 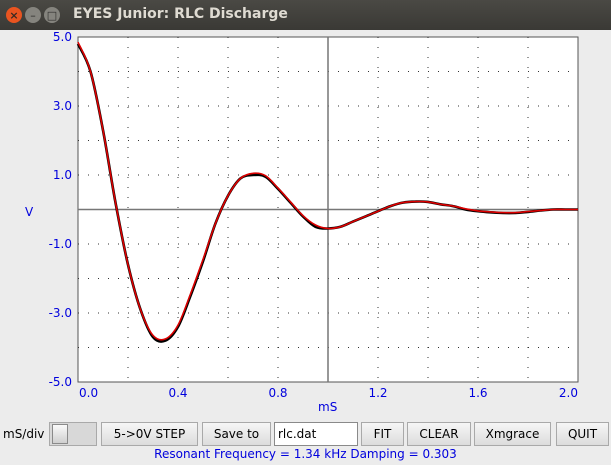 I want to click on y-tick-label: -1.0, so click(x=60, y=244).